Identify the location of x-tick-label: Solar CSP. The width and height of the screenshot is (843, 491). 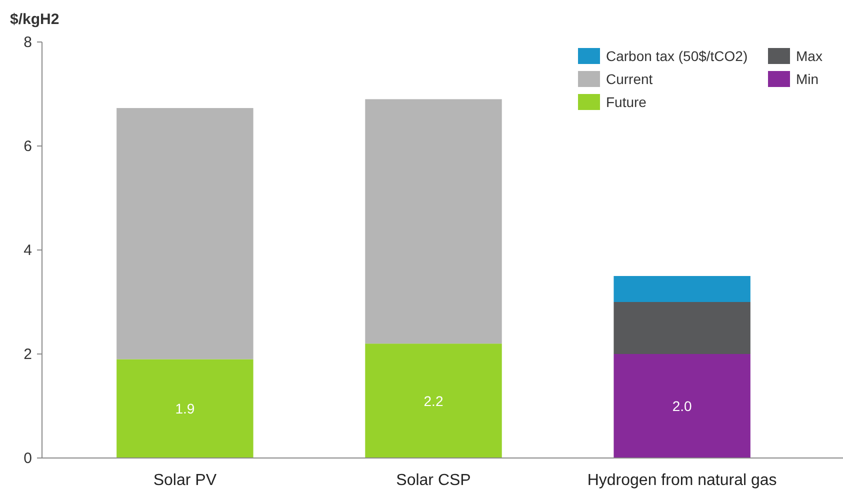
(433, 480).